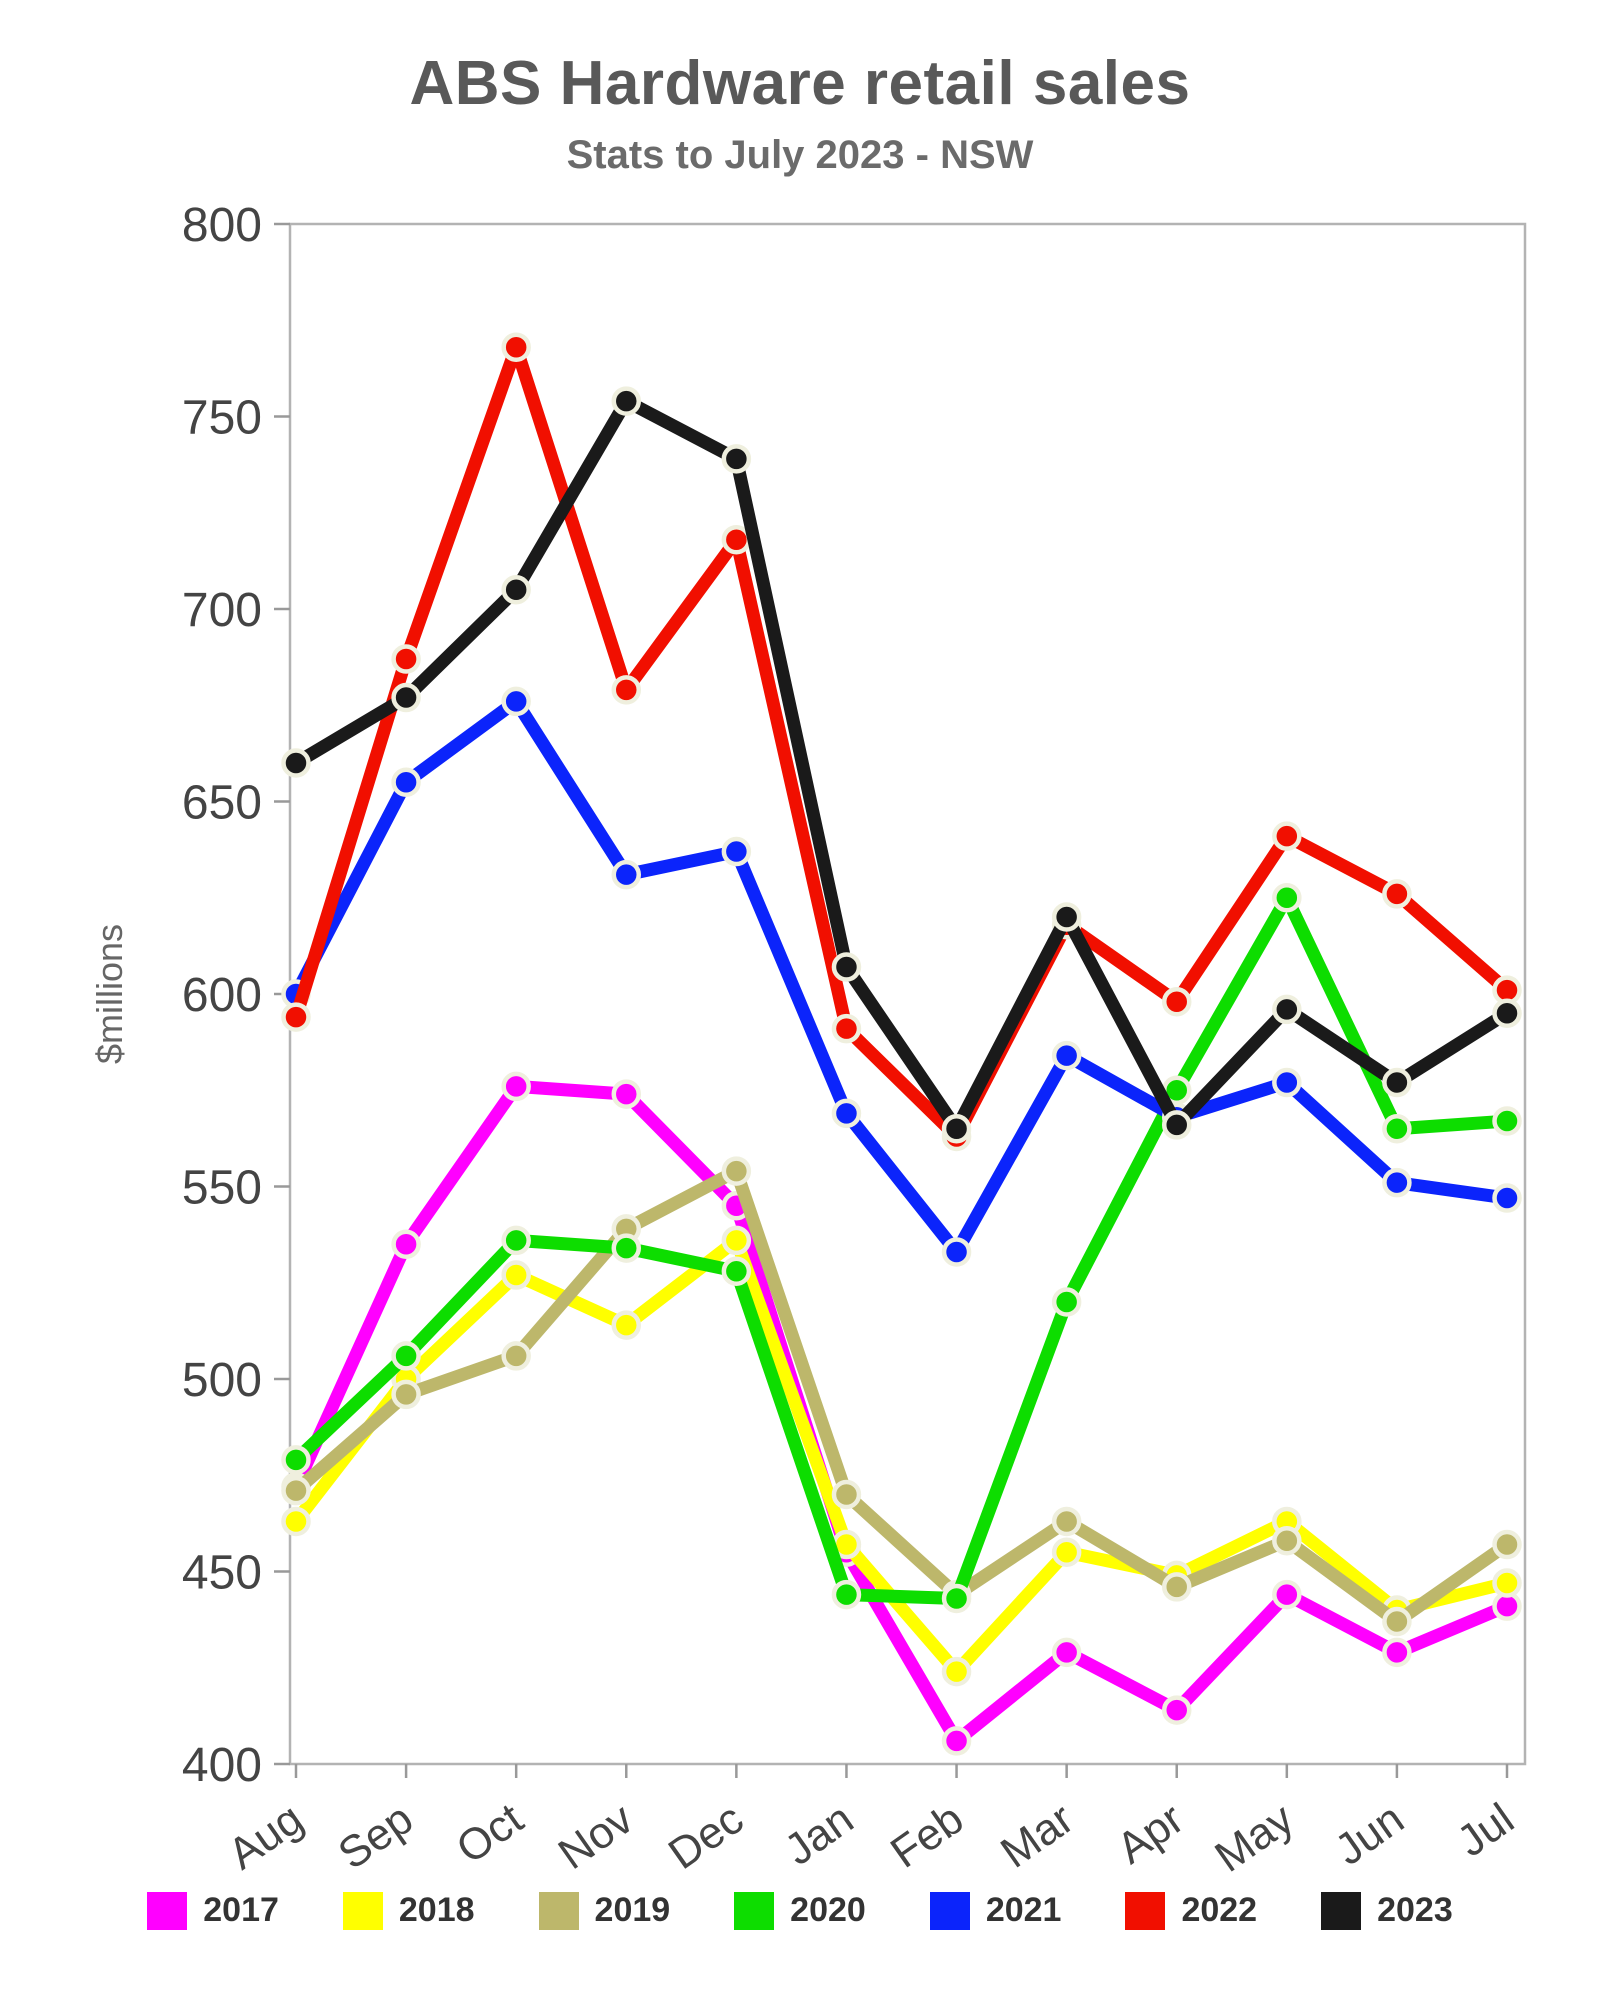 The image size is (1600, 2000). I want to click on data-point-2023-Jan, so click(846, 967).